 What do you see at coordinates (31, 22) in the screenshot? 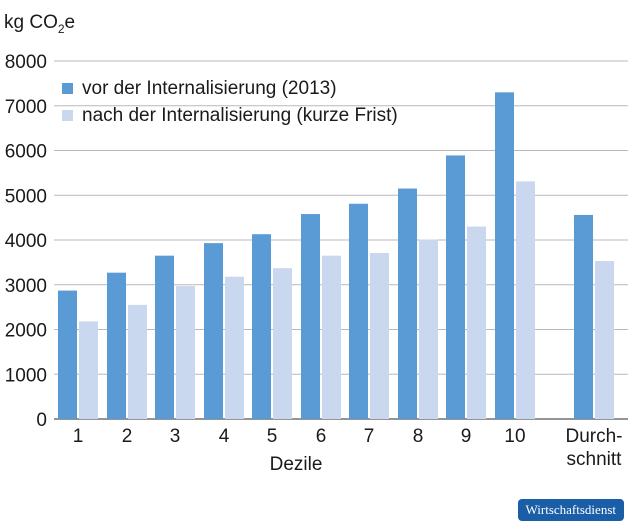
I see `y-unit-text: kg CO` at bounding box center [31, 22].